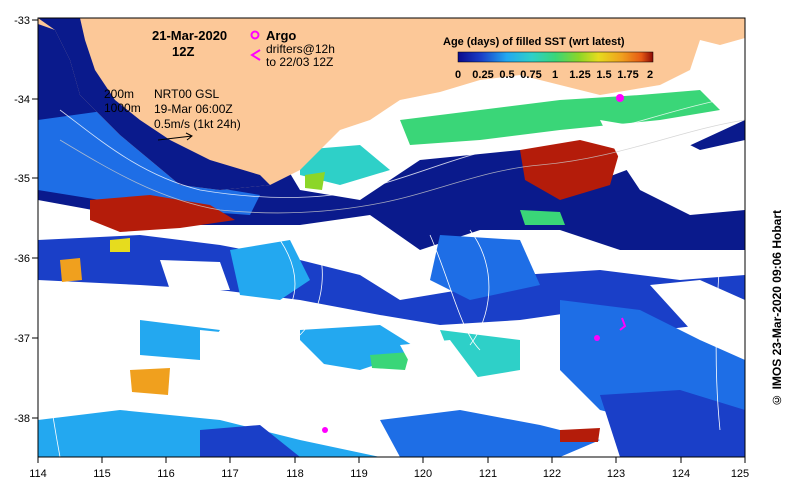 The image size is (790, 492). I want to click on x-tick-label: 119, so click(359, 474).